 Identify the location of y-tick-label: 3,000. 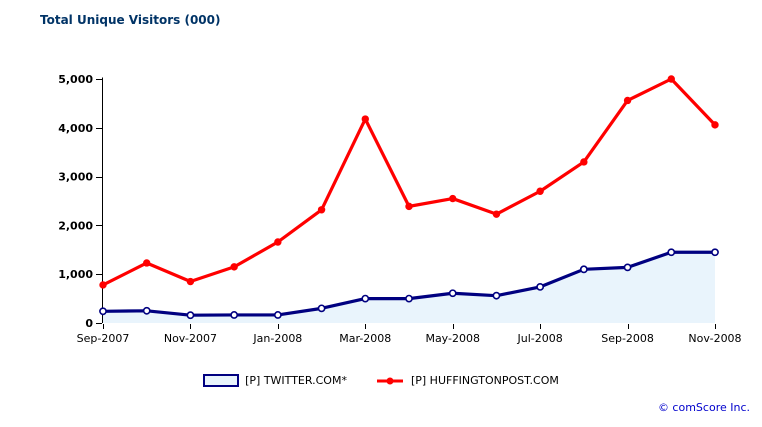
(75, 177).